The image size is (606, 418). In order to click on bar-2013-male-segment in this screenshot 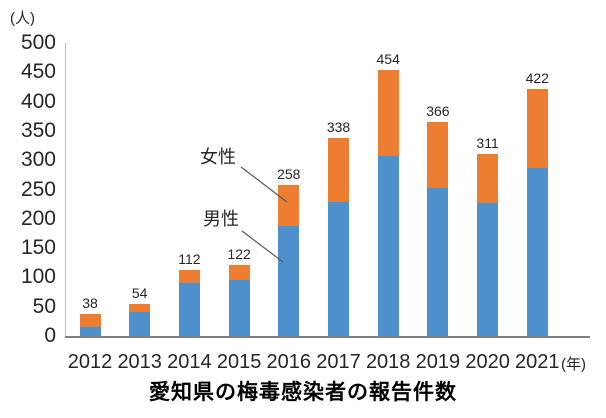, I will do `click(140, 324)`.